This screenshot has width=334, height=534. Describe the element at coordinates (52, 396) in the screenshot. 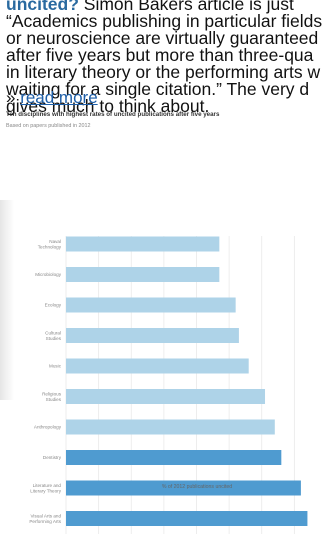

I see `category-label: Religious Studies` at that location.